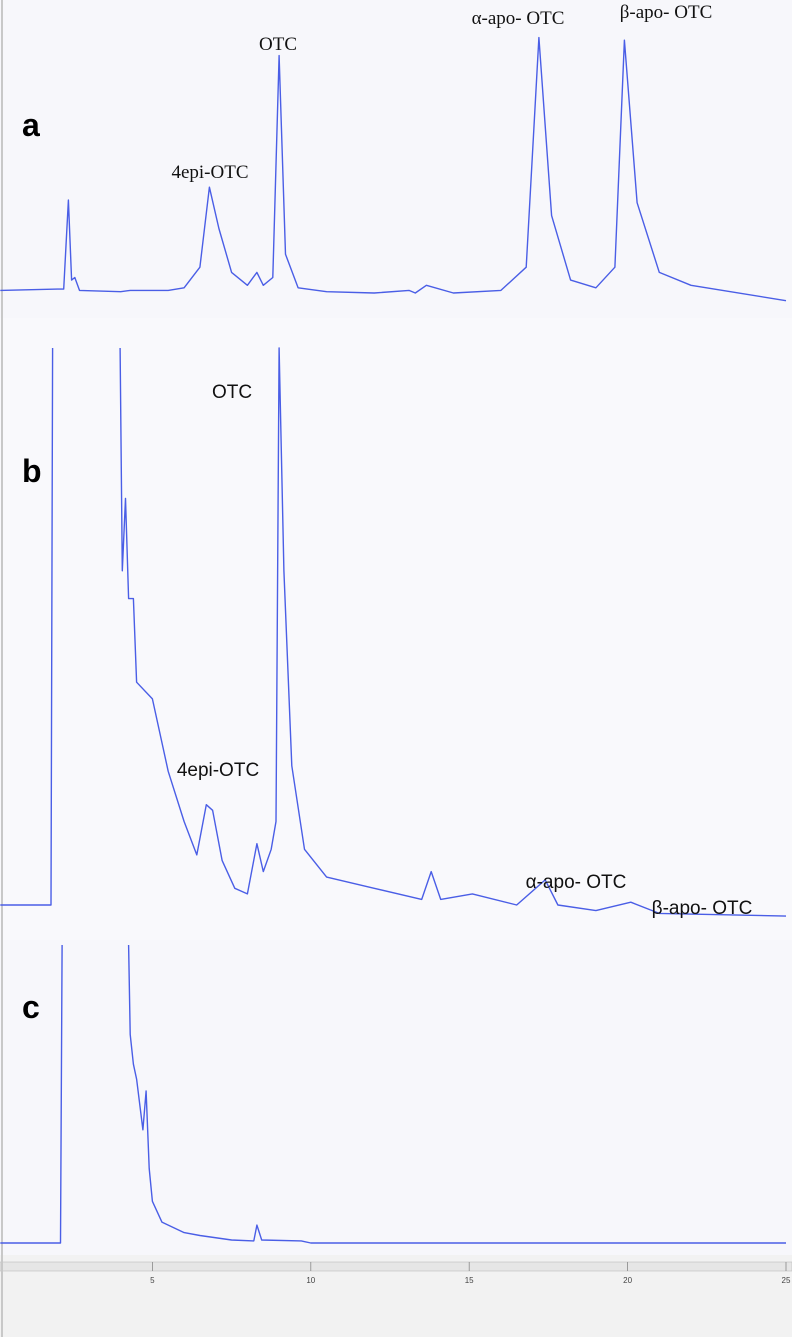  I want to click on x-tick-label: 5, so click(152, 1280).